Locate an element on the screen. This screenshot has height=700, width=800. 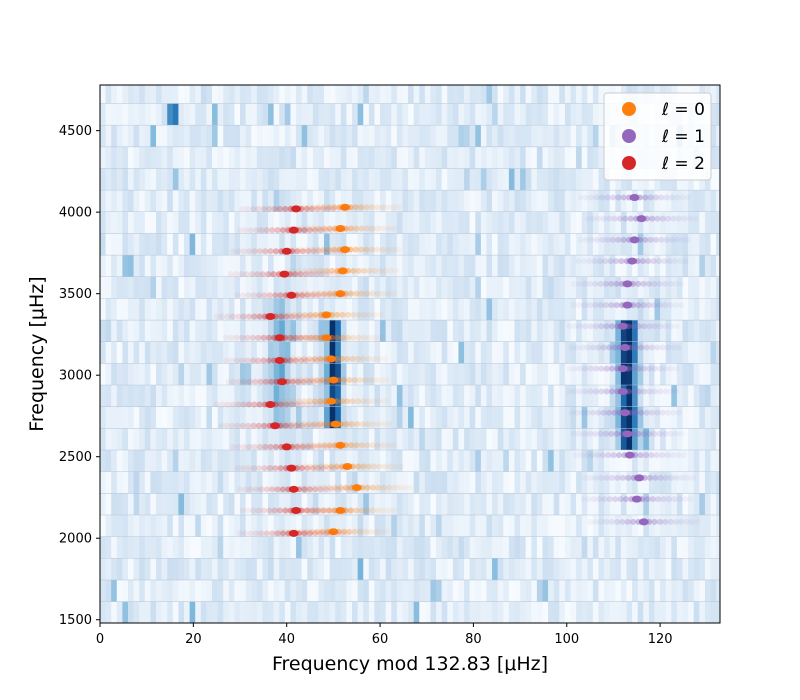
mode-trail is located at coordinates (632, 261).